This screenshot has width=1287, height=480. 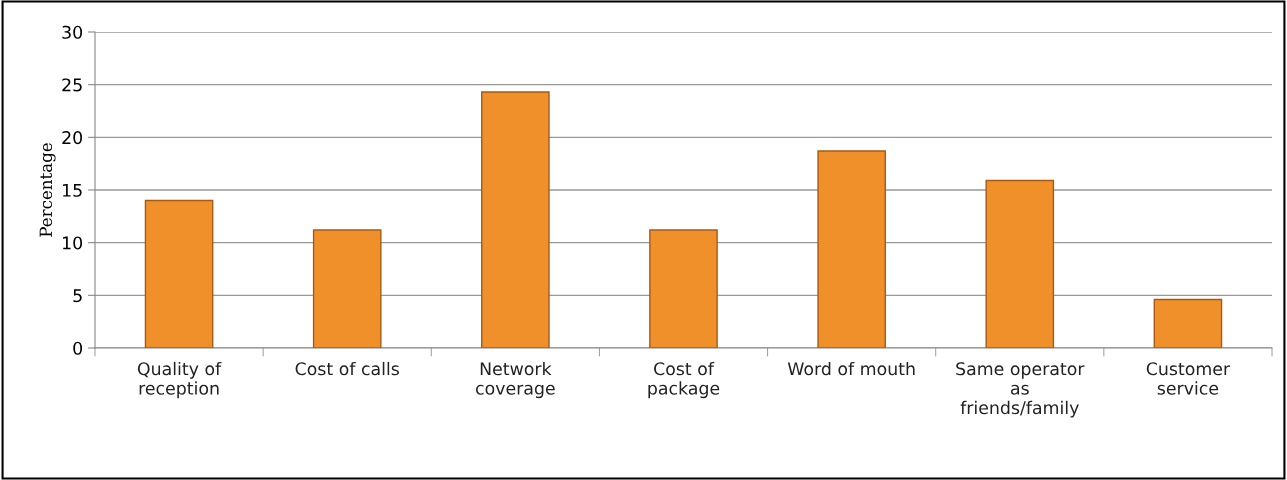 I want to click on x-tick-label: Quality of reception, so click(x=179, y=380).